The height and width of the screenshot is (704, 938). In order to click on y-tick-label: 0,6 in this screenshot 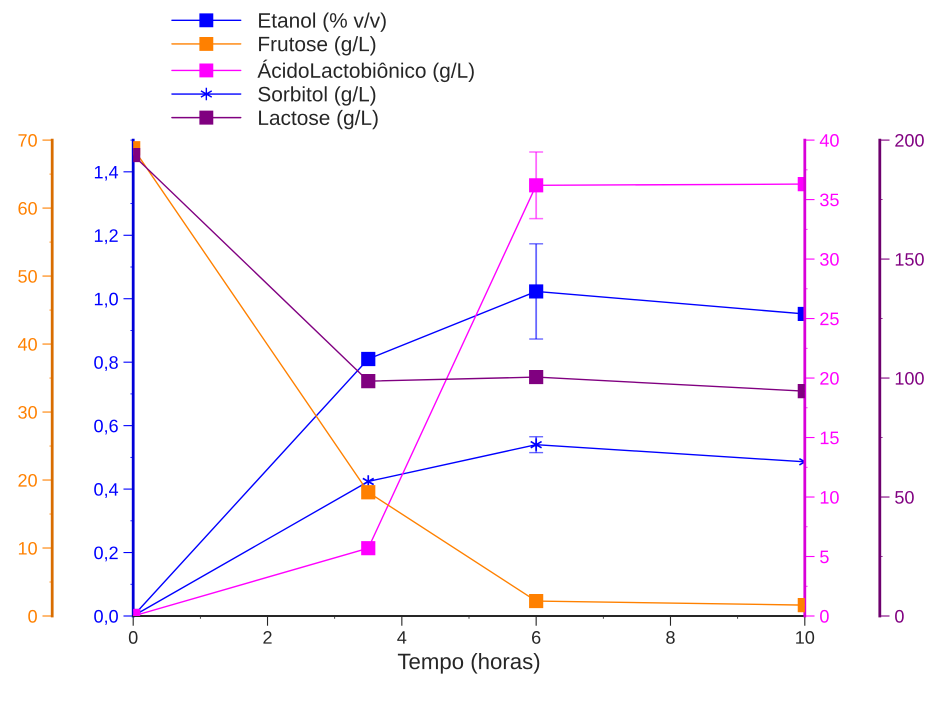, I will do `click(106, 427)`.